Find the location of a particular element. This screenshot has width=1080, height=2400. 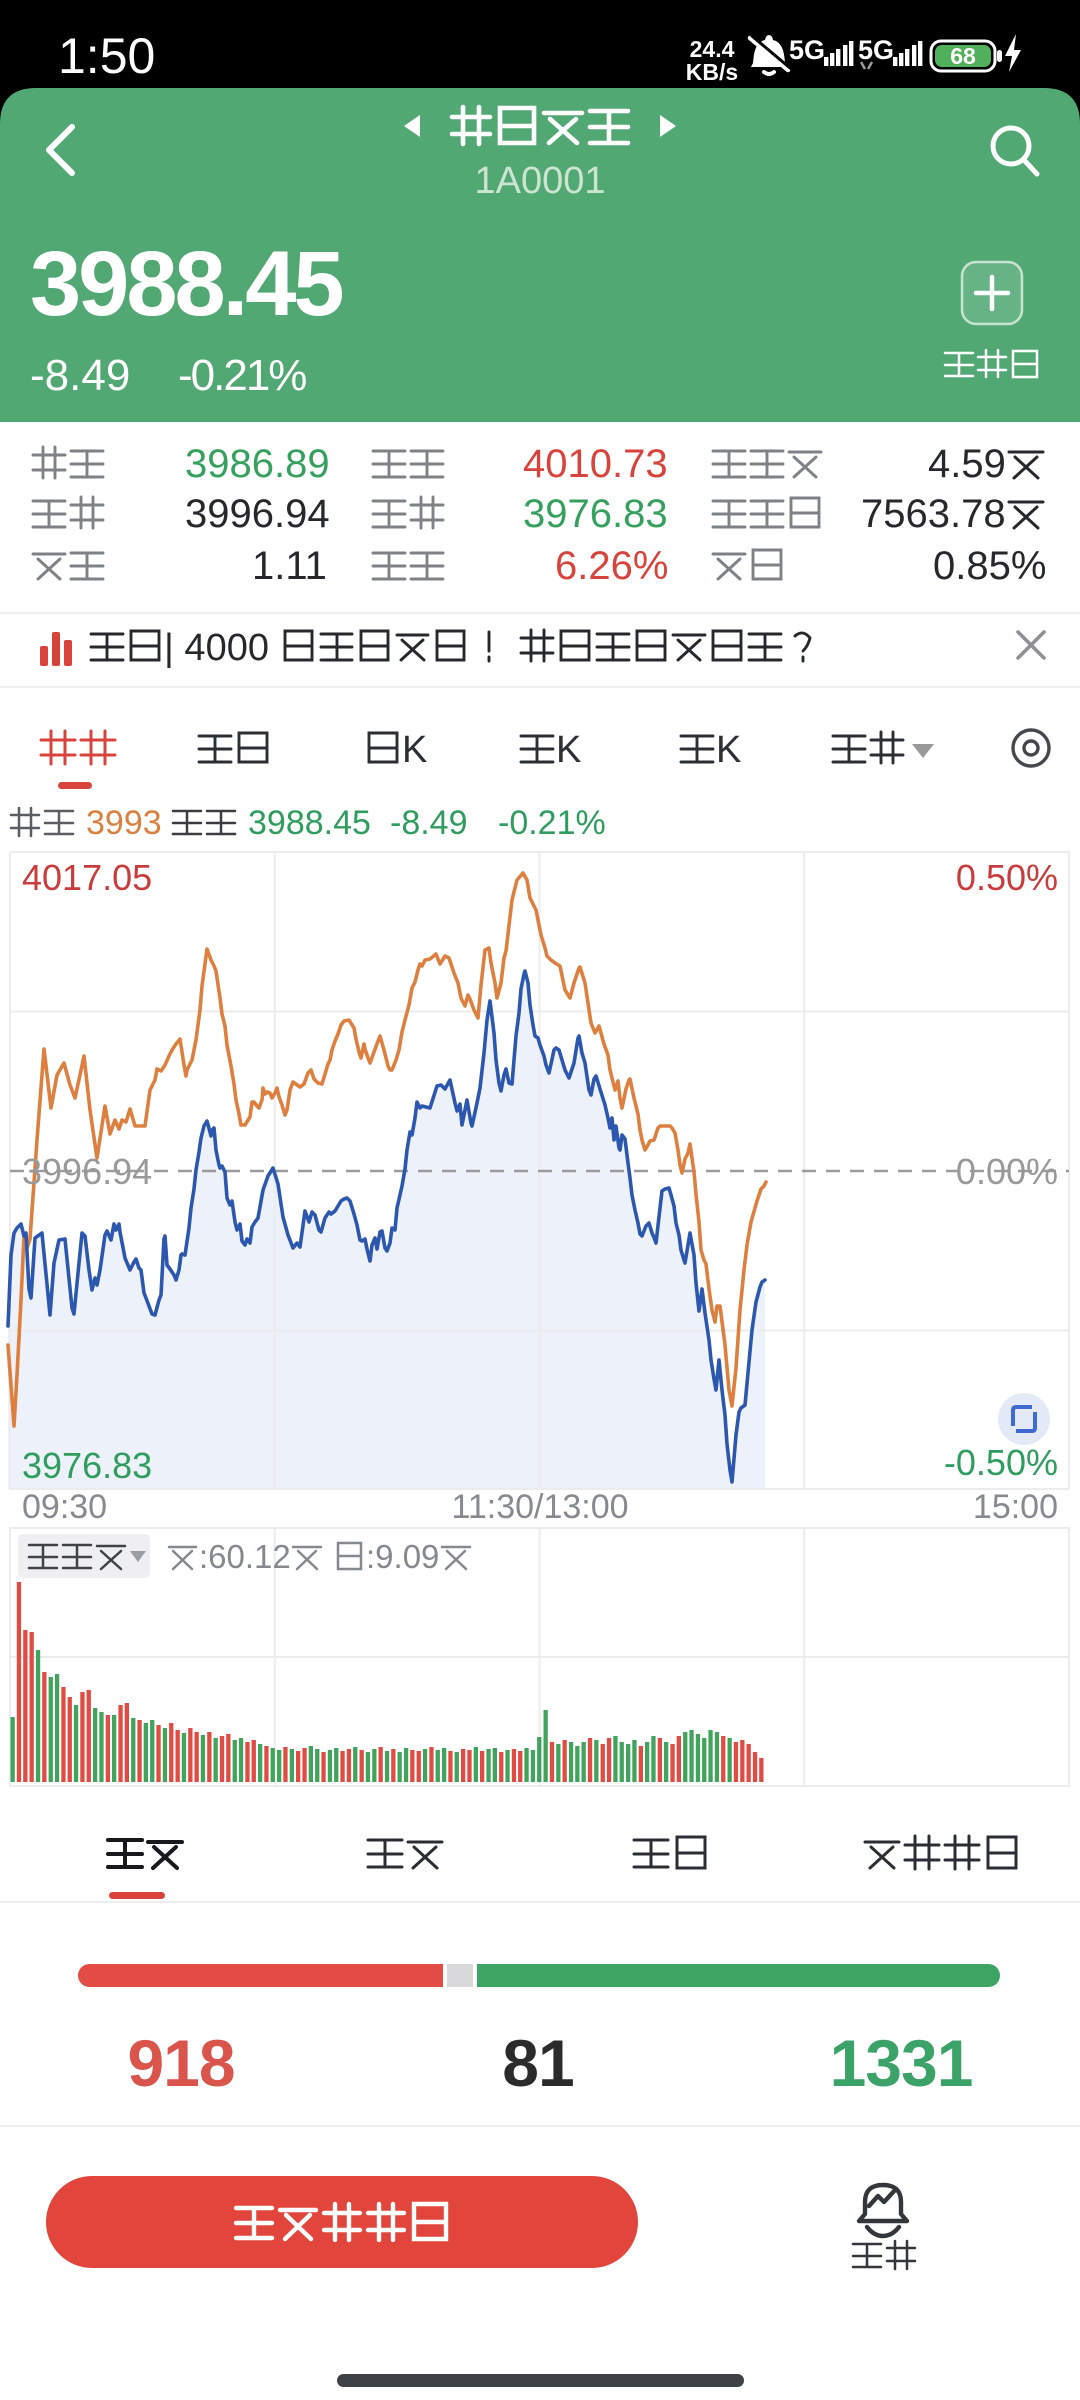

svg-text: 4017.05 is located at coordinates (87, 877).